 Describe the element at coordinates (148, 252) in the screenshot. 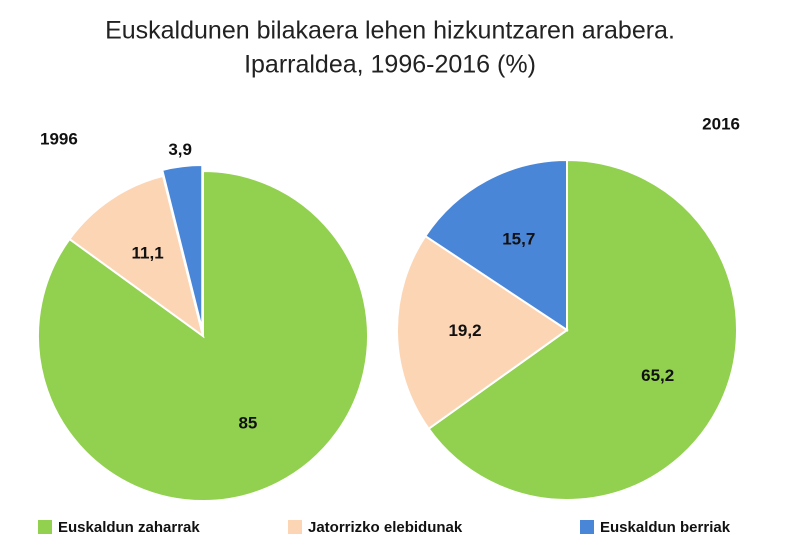

I see `data-label: 11,1` at that location.